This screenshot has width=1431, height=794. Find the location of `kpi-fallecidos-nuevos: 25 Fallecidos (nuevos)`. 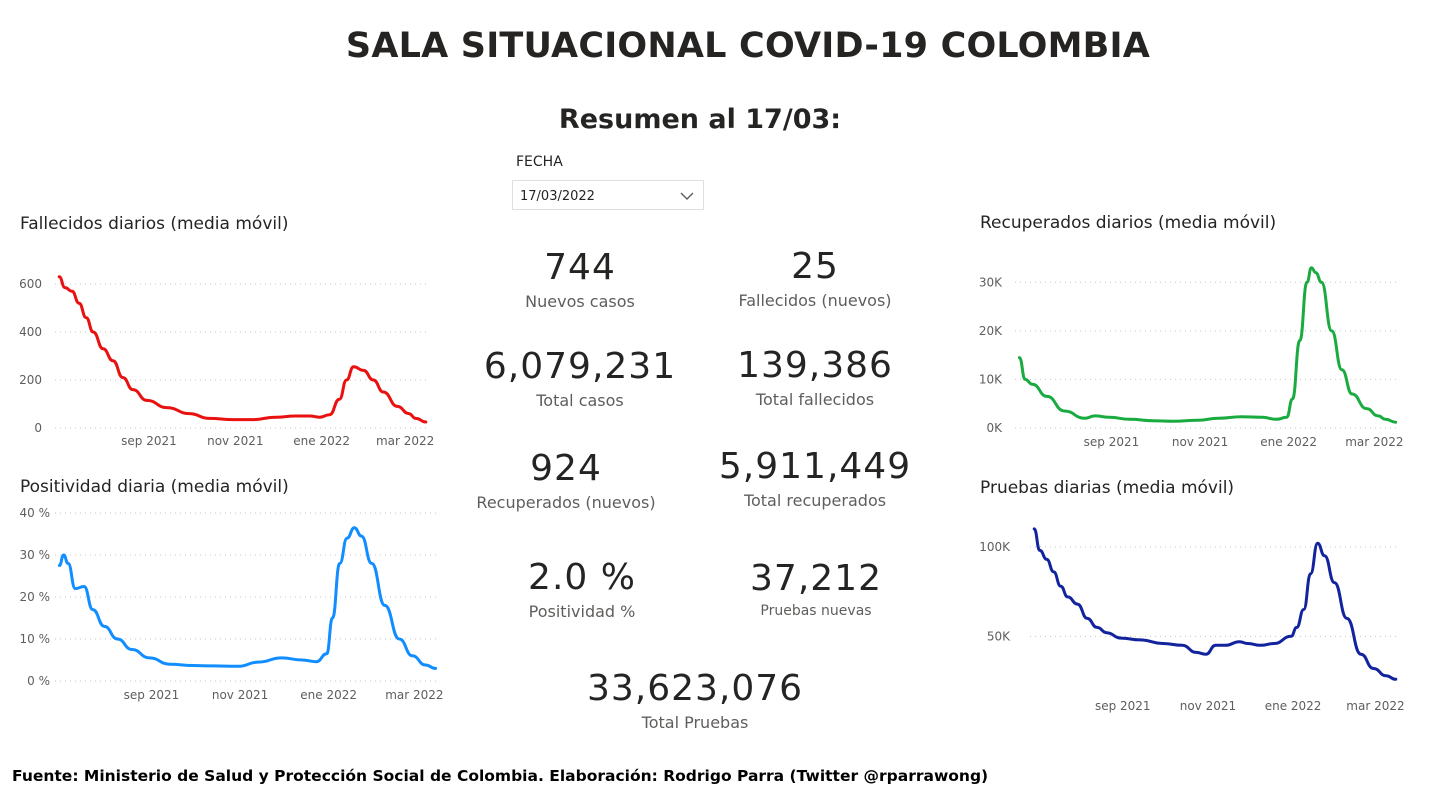

kpi-fallecidos-nuevos: 25 Fallecidos (nuevos) is located at coordinates (815, 278).